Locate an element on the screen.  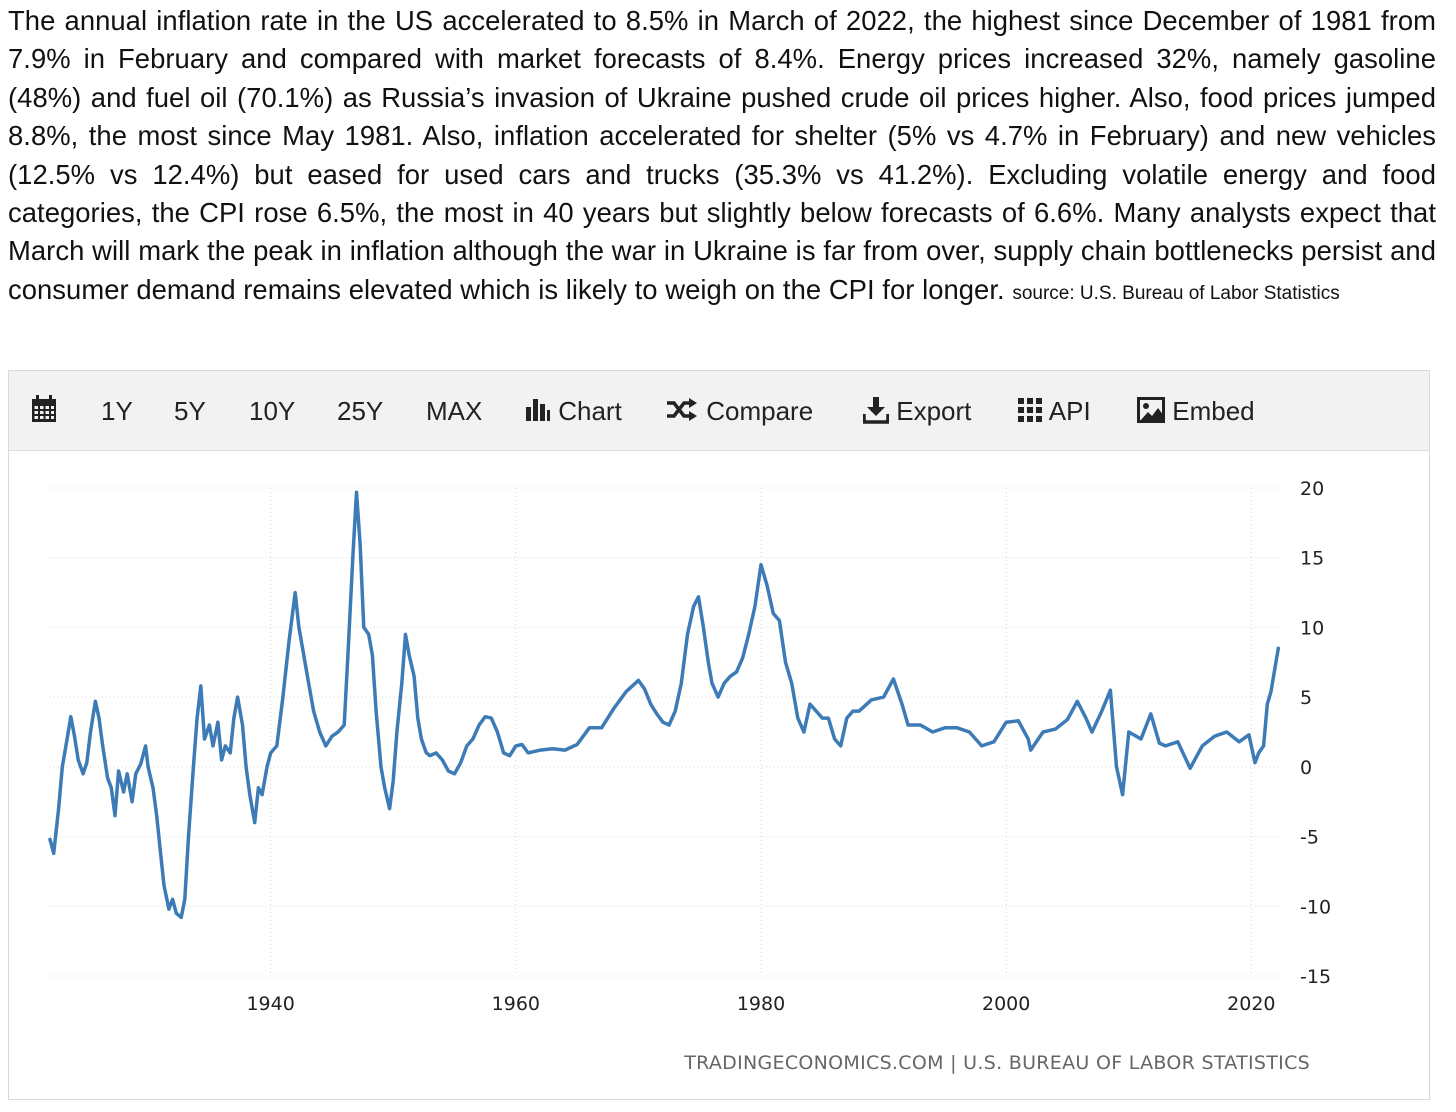
range-1y-button: 1Y is located at coordinates (117, 411).